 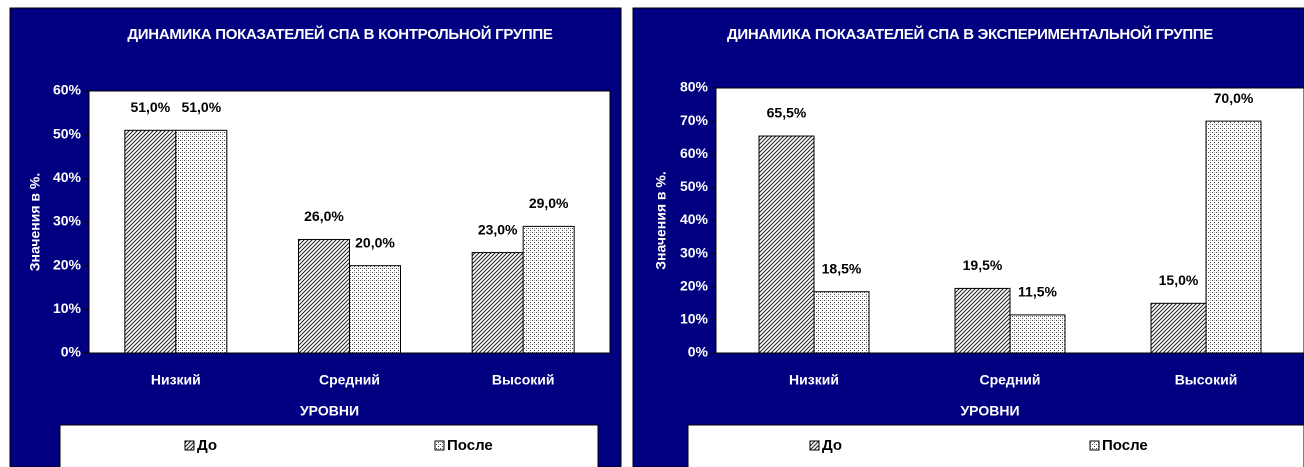 What do you see at coordinates (324, 216) in the screenshot?
I see `data-label: 26,0%` at bounding box center [324, 216].